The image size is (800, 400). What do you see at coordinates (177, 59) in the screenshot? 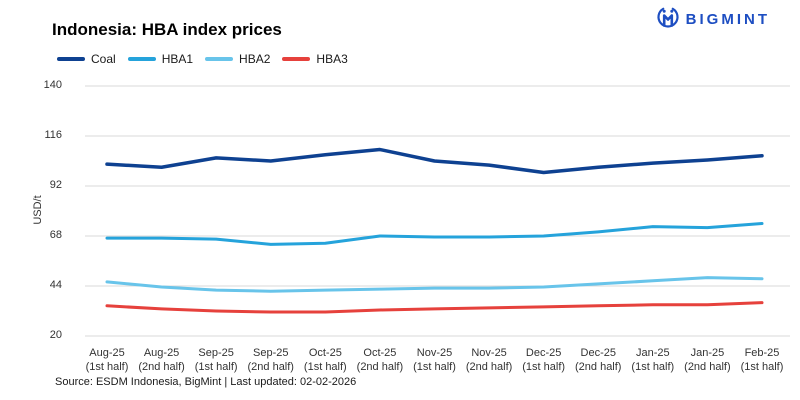
I see `legend-label: HBA1` at bounding box center [177, 59].